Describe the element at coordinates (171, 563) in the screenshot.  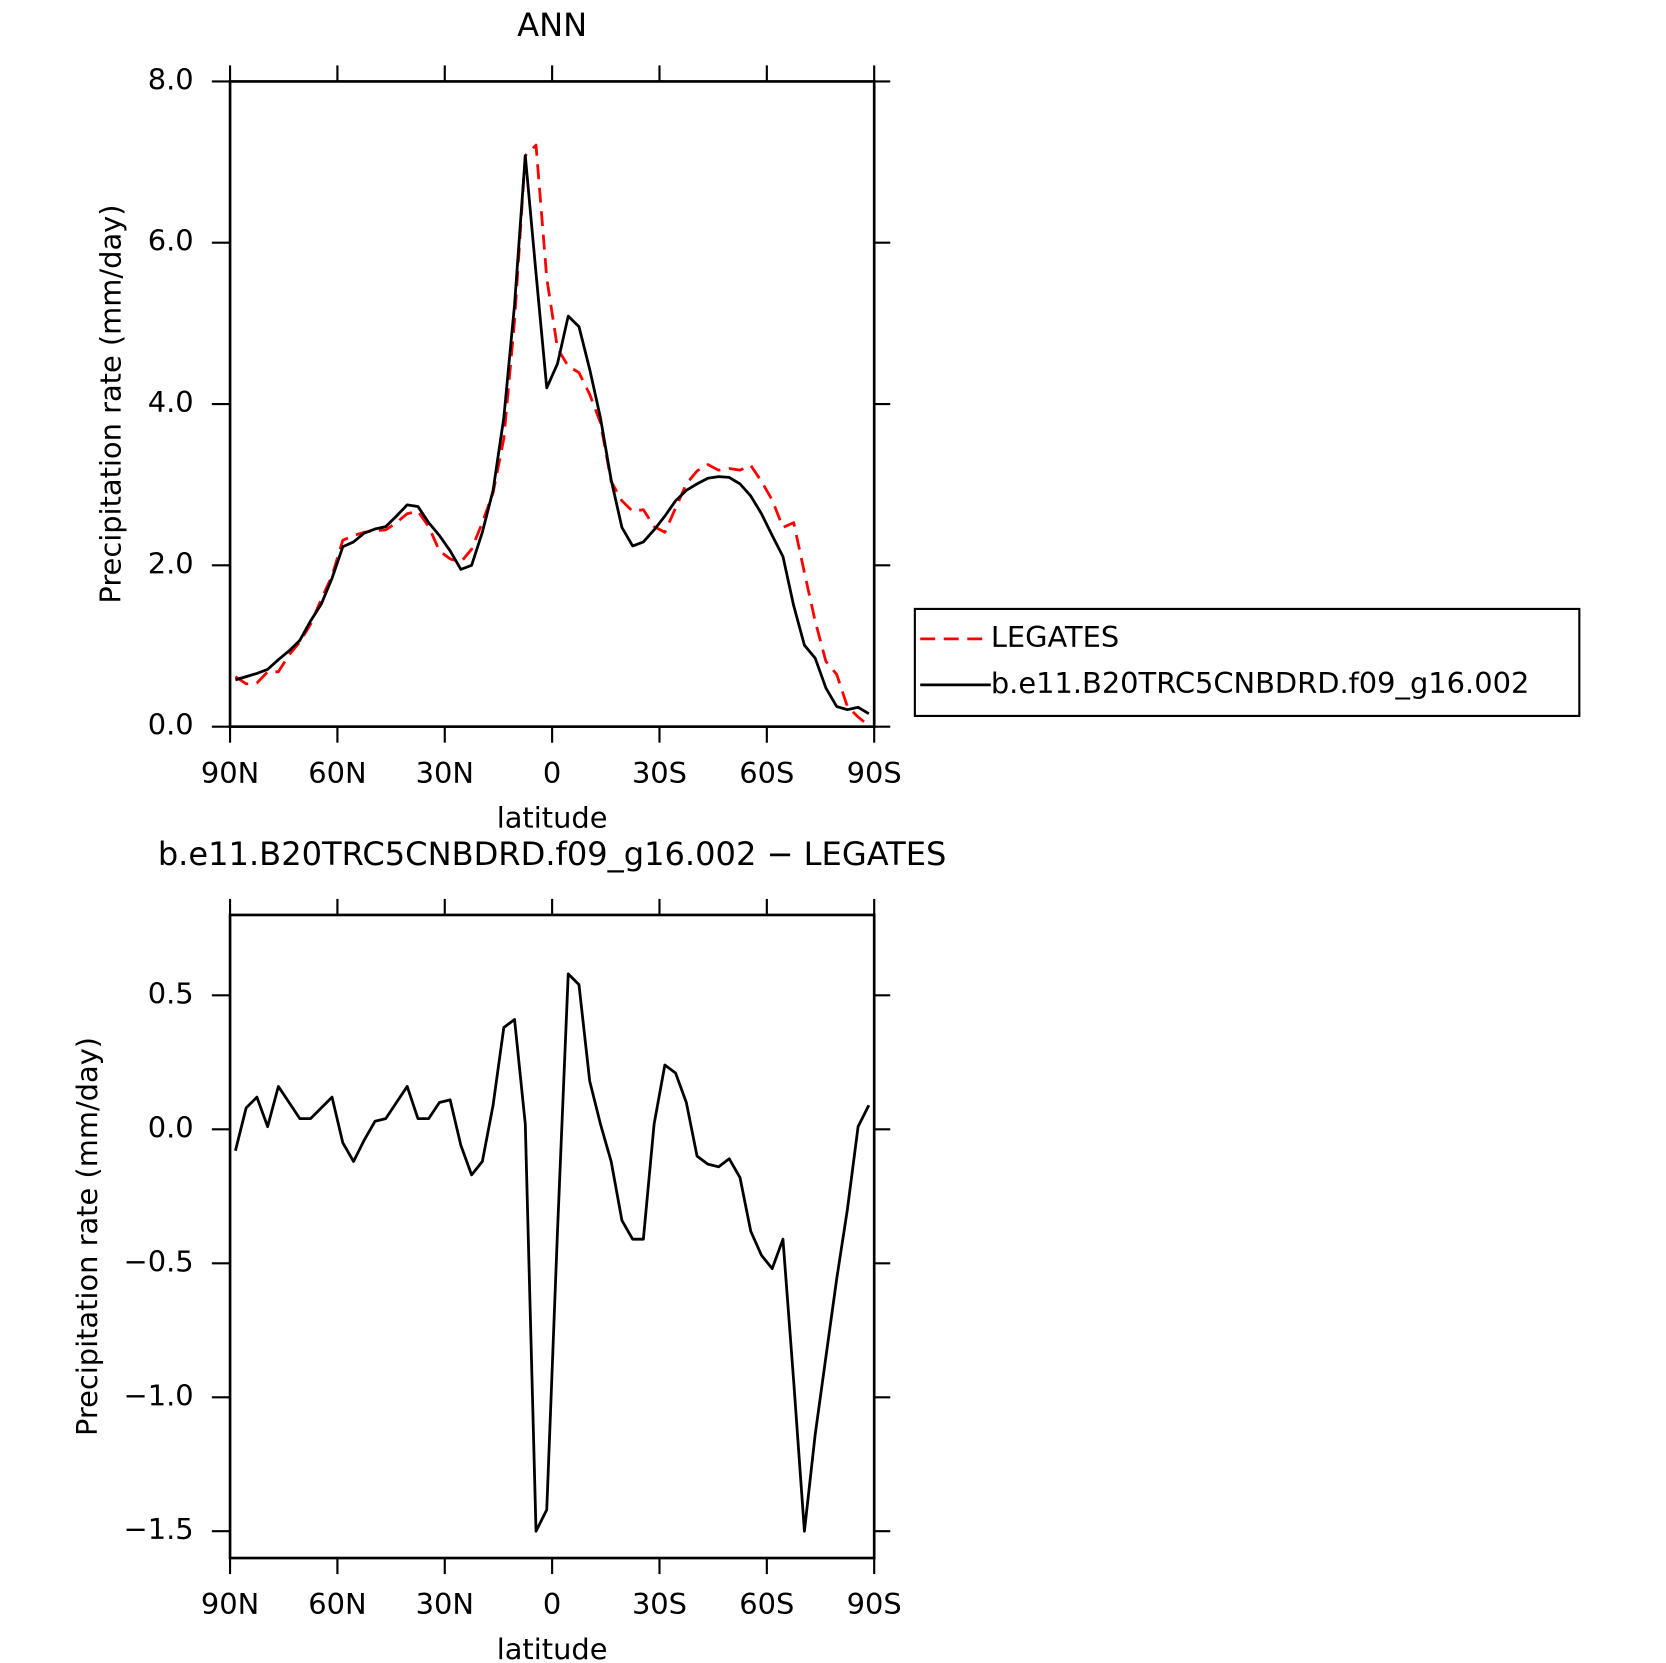
I see `y-tick-label: 2.0` at that location.